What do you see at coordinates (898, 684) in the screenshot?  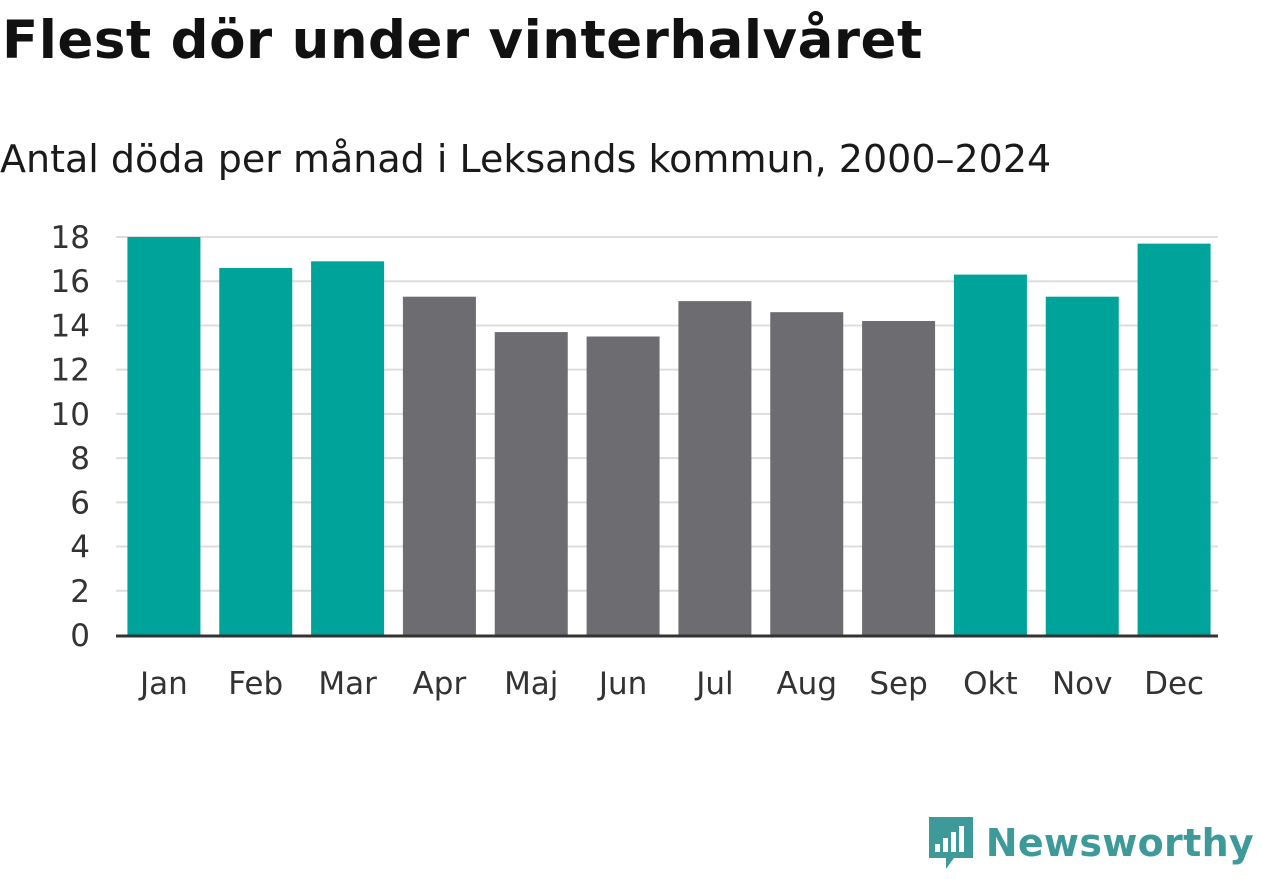 I see `x-tick-label: Sep` at bounding box center [898, 684].